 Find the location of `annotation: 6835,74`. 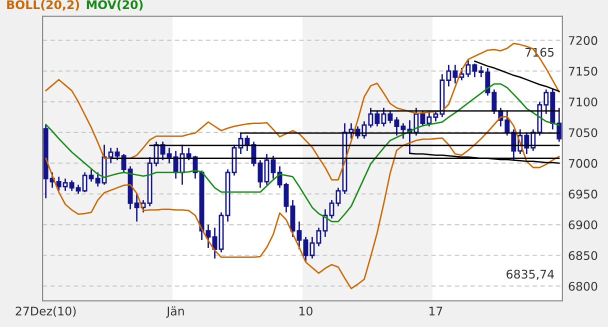

annotation: 6835,74 is located at coordinates (530, 275).